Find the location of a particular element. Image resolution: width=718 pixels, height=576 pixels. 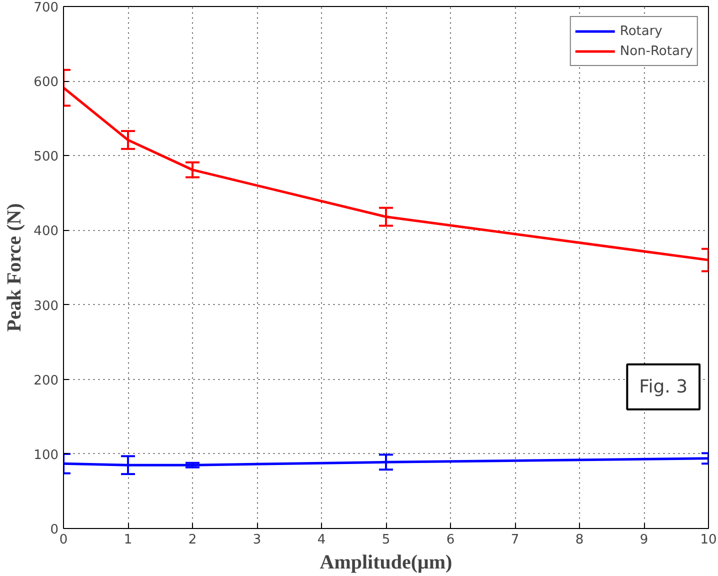

x-tick-label: 2 is located at coordinates (192, 540).